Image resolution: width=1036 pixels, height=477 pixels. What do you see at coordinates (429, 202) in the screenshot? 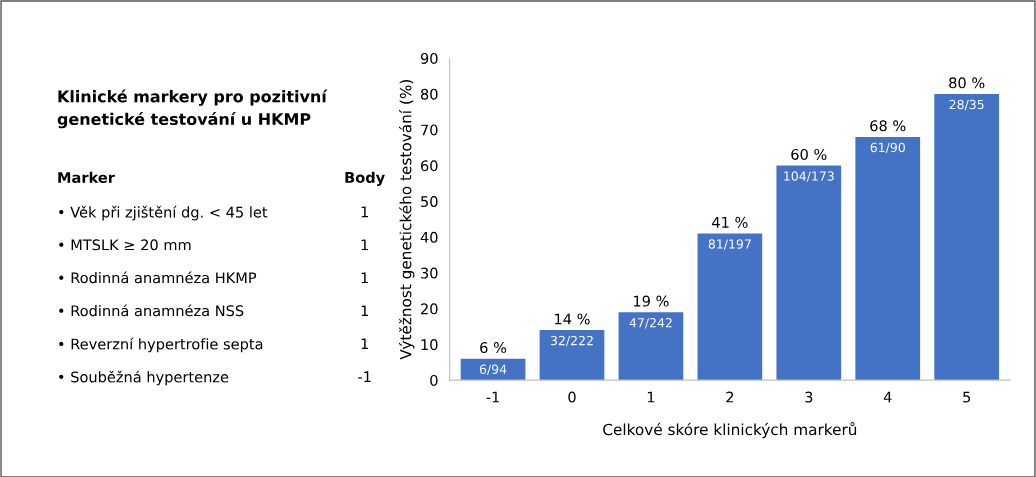
I see `y-tick-label: 50` at bounding box center [429, 202].